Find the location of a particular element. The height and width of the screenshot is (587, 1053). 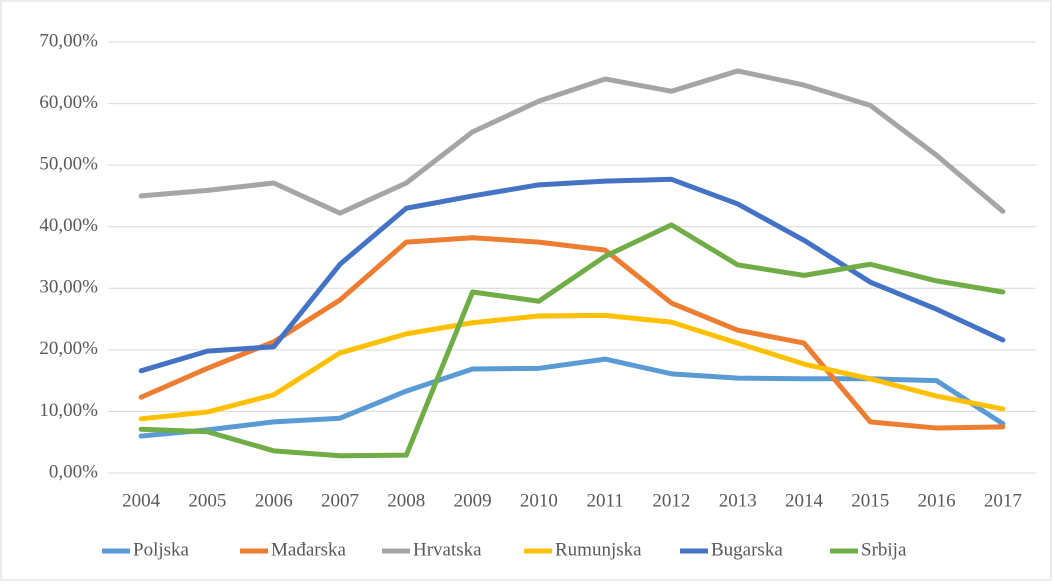

x-tick-label: 2007 is located at coordinates (340, 500).